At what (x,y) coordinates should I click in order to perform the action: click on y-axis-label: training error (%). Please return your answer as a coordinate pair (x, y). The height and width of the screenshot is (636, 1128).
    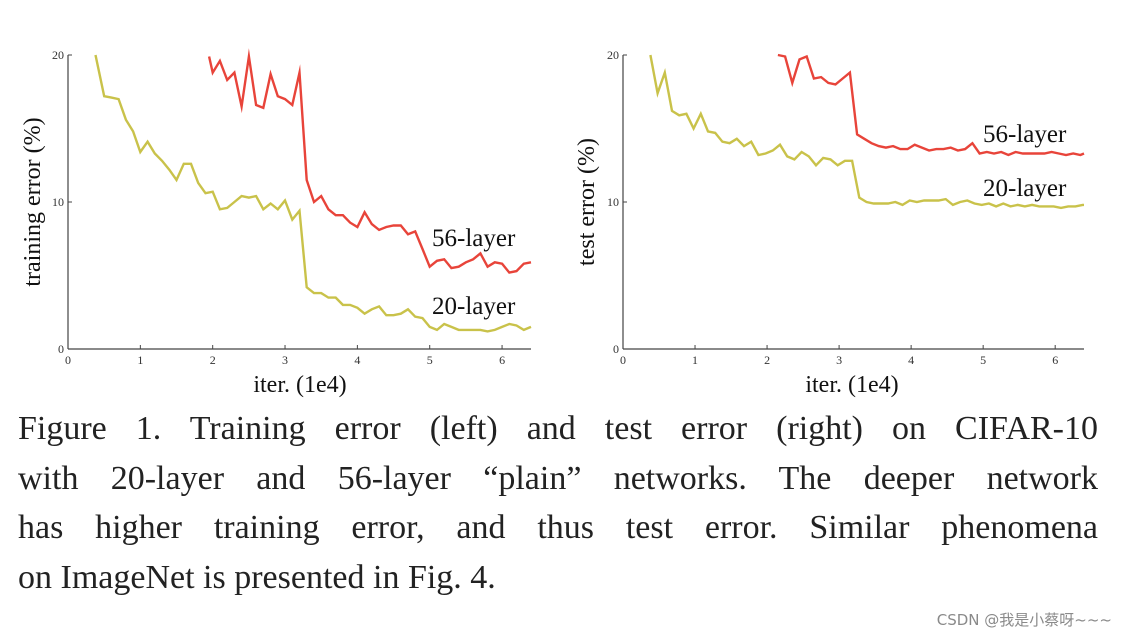
    Looking at the image, I should click on (33, 201).